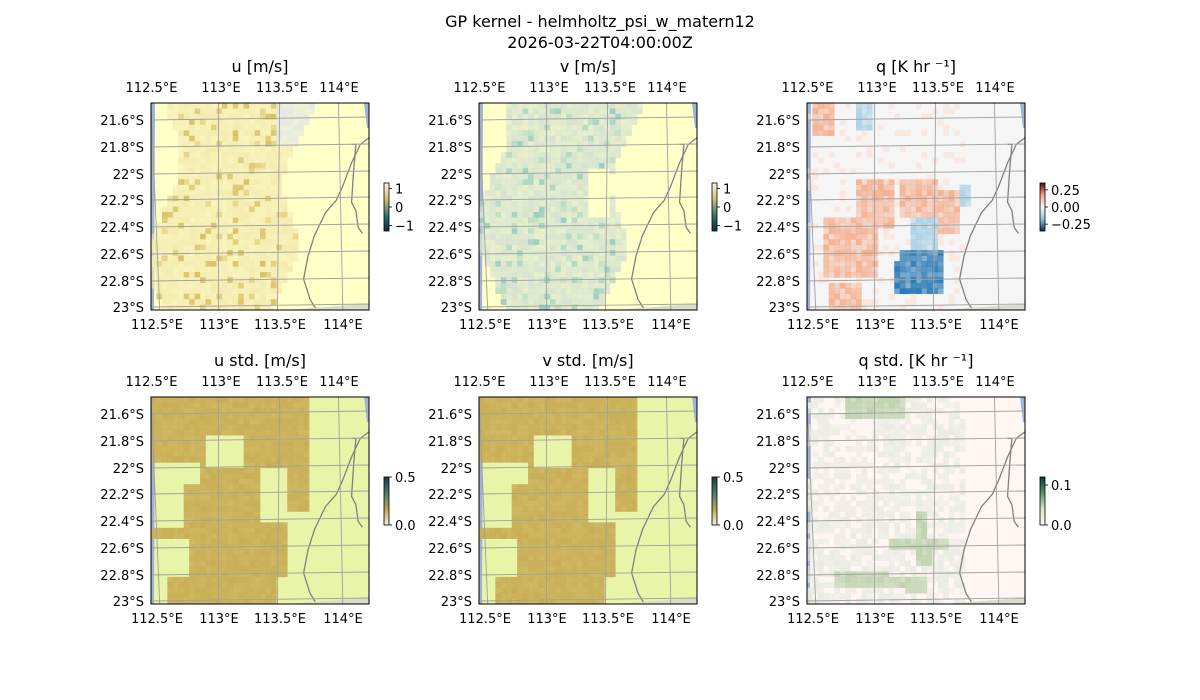 This screenshot has height=700, width=1200. I want to click on figure-title: GP kernel - helmholtz_psi_w_matern12, so click(600, 21).